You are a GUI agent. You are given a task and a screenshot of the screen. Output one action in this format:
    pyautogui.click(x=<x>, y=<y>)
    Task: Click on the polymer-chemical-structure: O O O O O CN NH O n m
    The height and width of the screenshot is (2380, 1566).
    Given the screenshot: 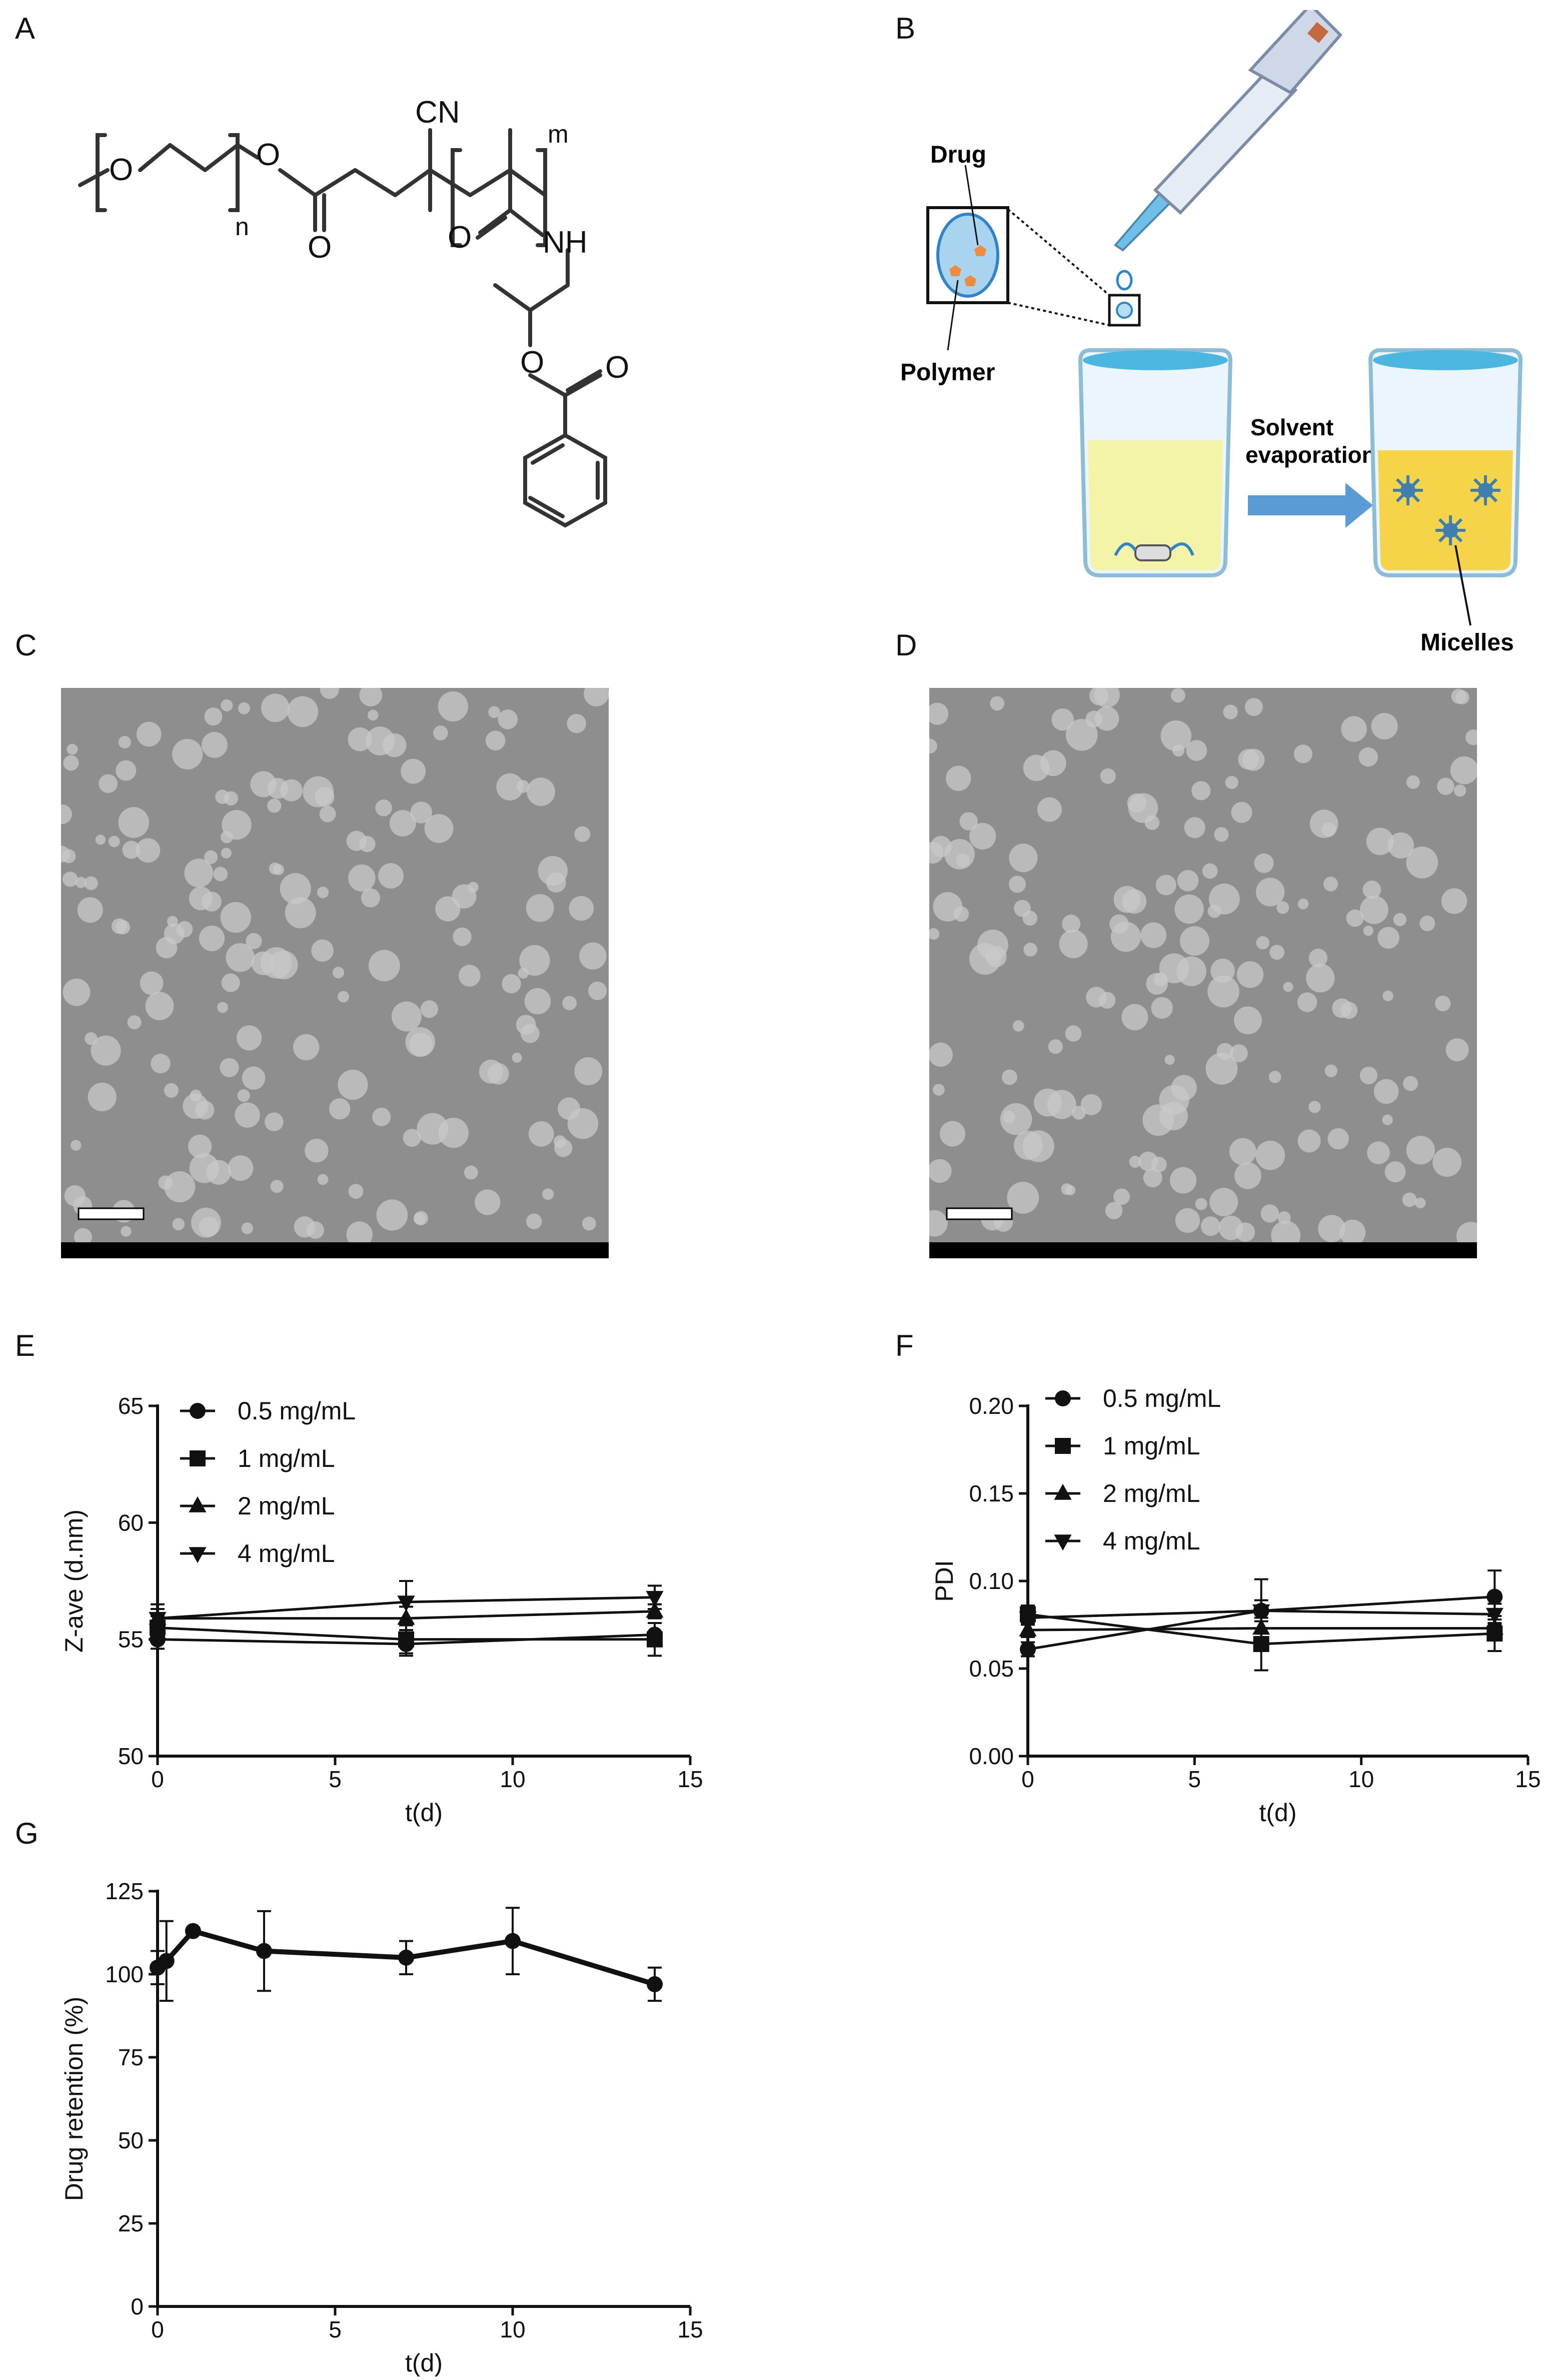 What is the action you would take?
    pyautogui.click(x=353, y=312)
    